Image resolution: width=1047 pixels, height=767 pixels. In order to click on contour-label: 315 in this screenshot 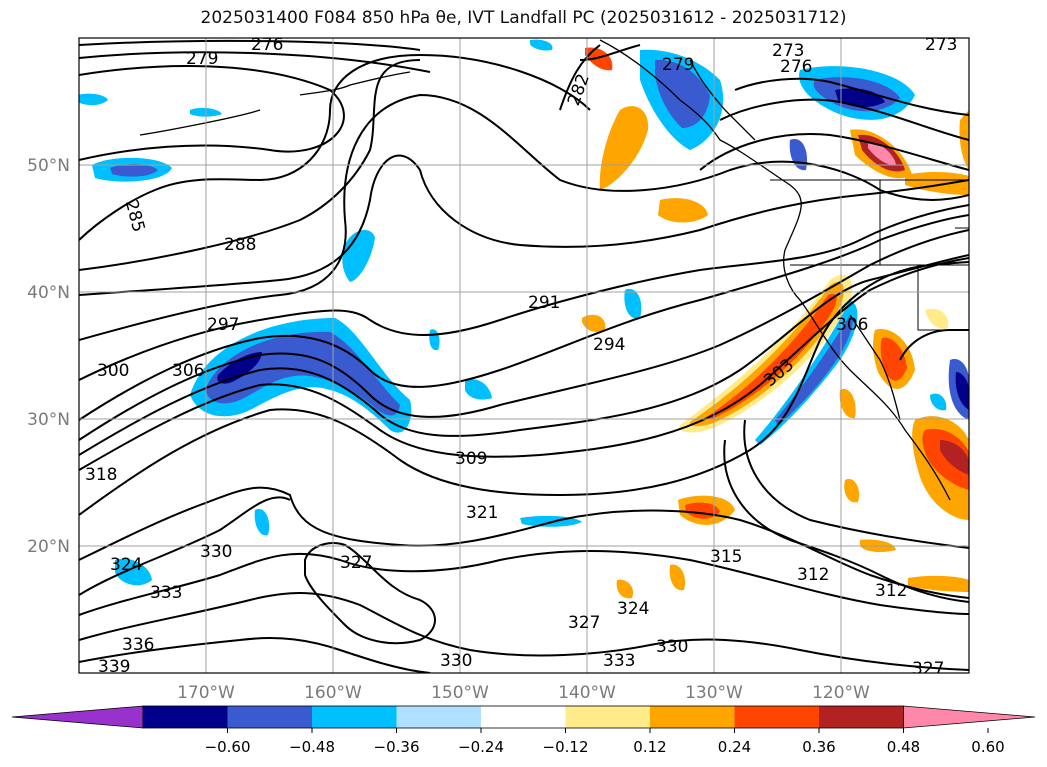, I will do `click(726, 557)`.